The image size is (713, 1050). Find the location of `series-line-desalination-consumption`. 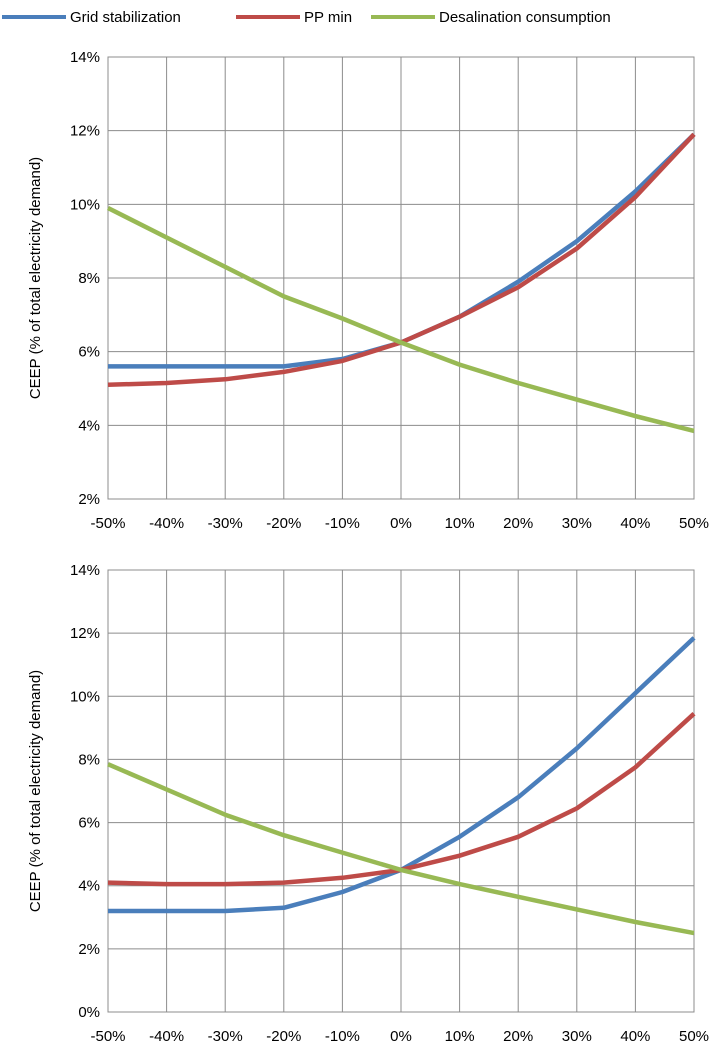

series-line-desalination-consumption is located at coordinates (401, 849).